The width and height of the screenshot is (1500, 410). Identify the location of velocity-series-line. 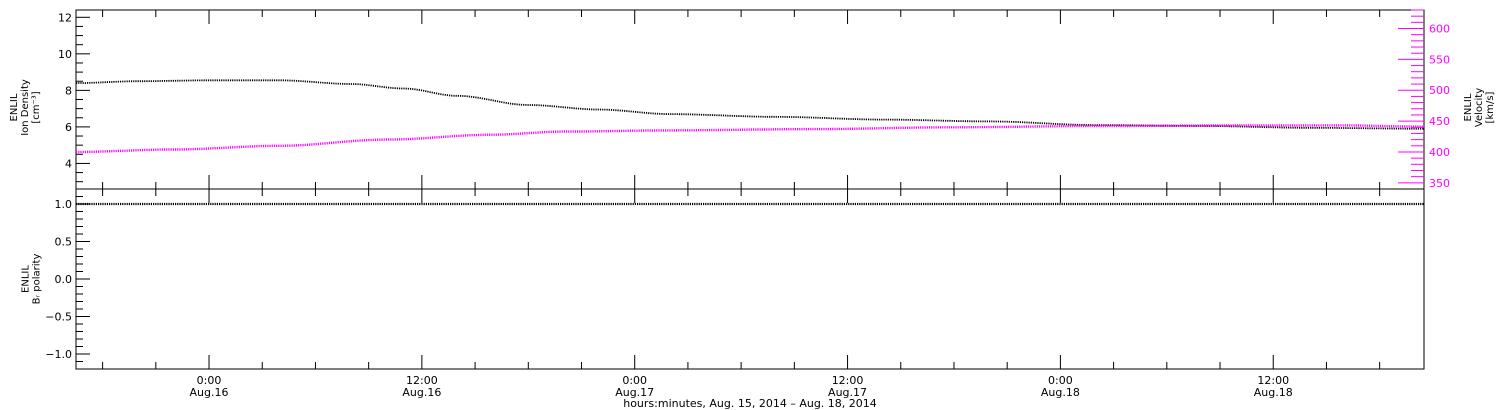
(750, 139).